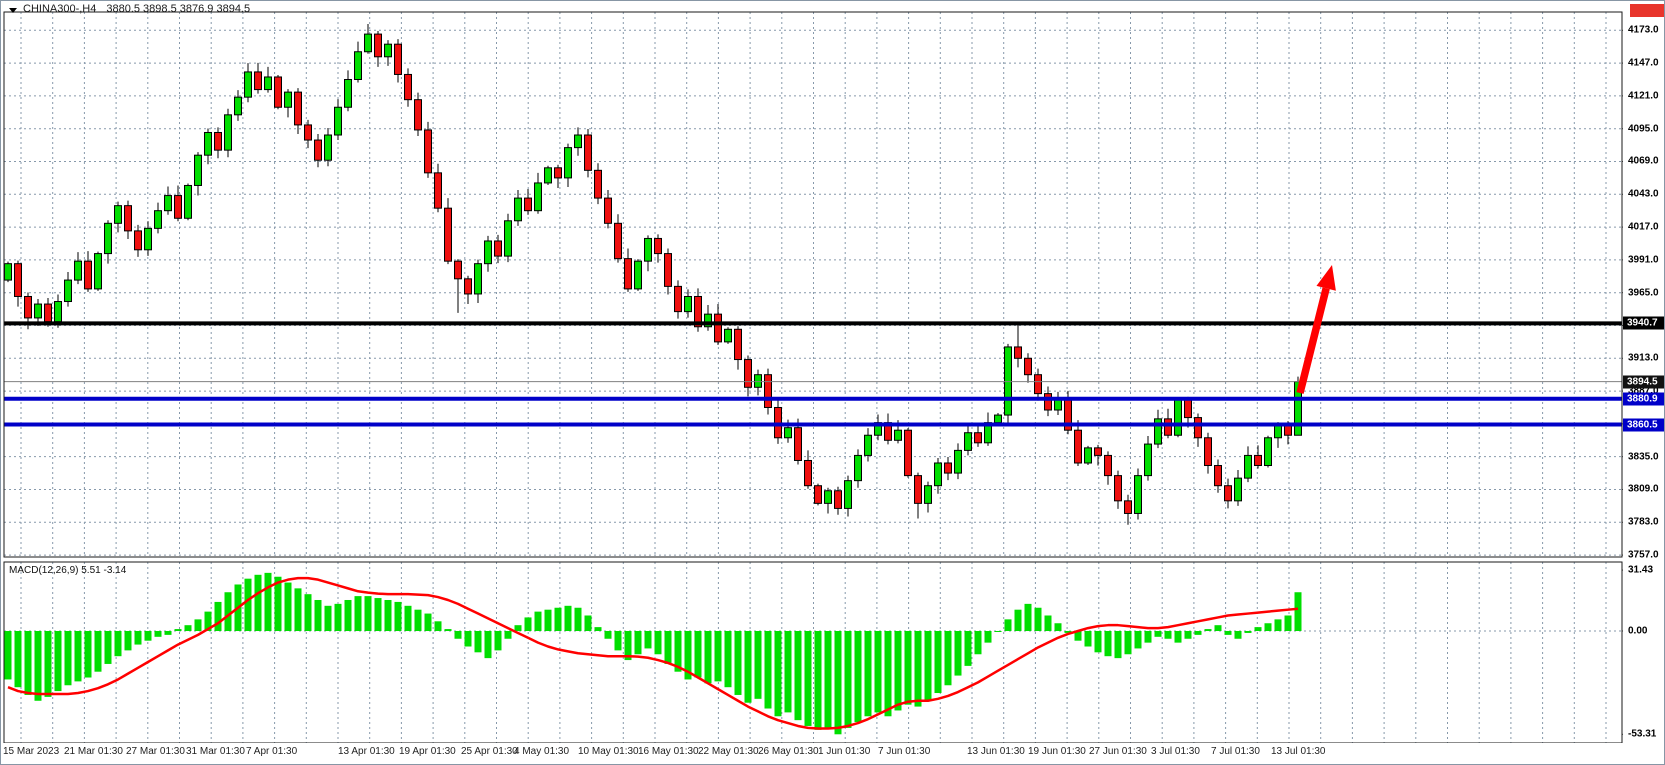 The image size is (1665, 765). Describe the element at coordinates (31, 751) in the screenshot. I see `time-tick-label: 15 Mar 2023` at that location.